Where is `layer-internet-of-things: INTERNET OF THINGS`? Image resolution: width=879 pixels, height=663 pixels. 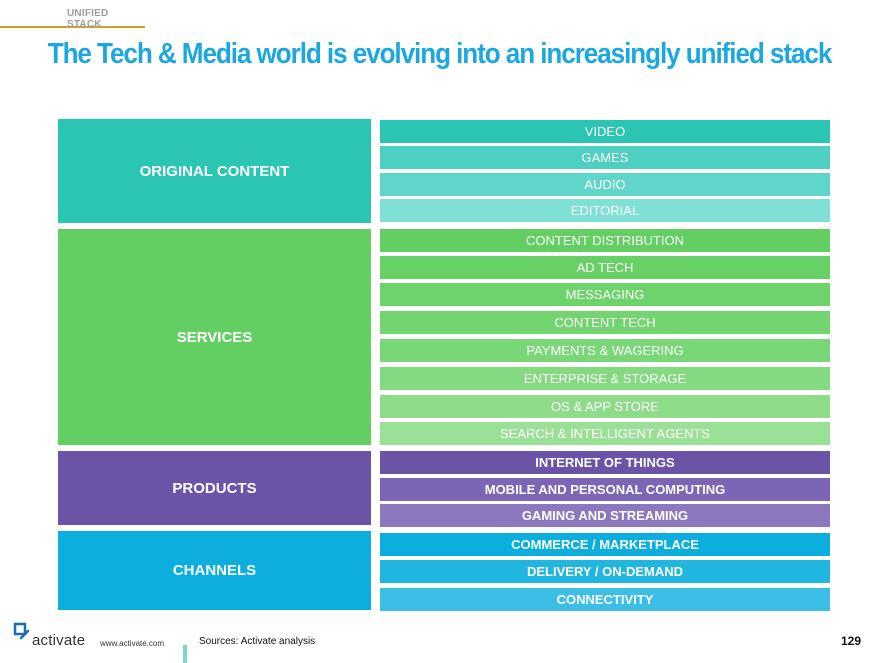
layer-internet-of-things: INTERNET OF THINGS is located at coordinates (605, 462).